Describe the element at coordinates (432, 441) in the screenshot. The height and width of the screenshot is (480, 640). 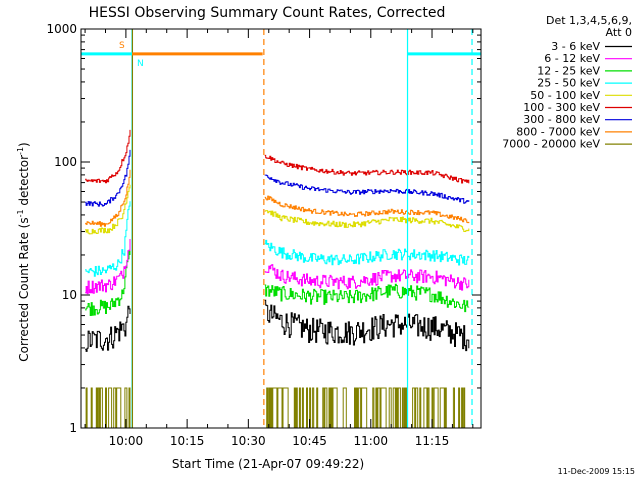
I see `x-tick-label: 11:15` at that location.